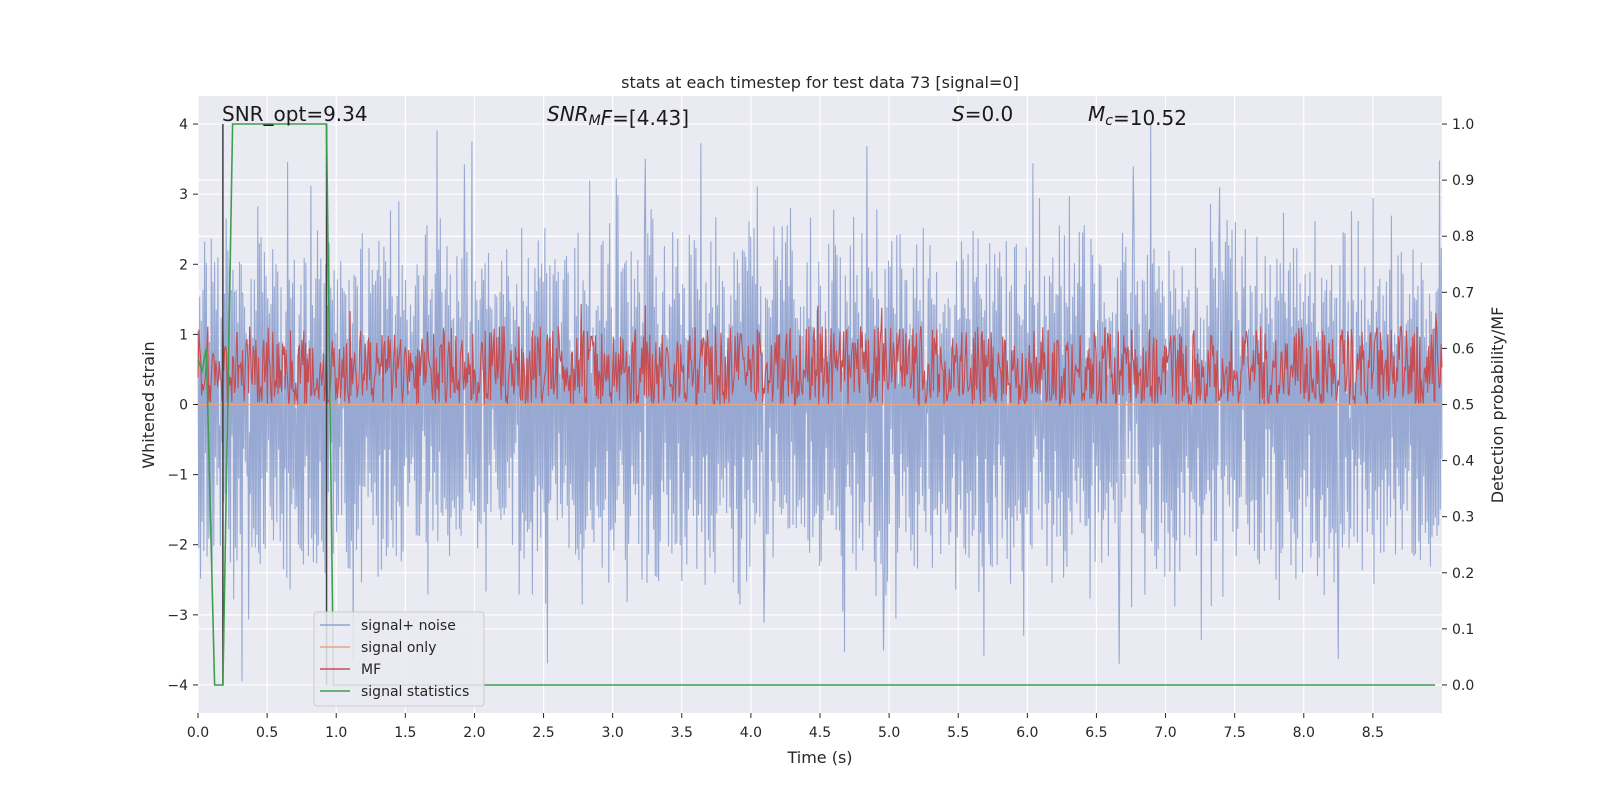 Image resolution: width=1600 pixels, height=800 pixels. What do you see at coordinates (398, 648) in the screenshot?
I see `legend-item-label: signal only` at bounding box center [398, 648].